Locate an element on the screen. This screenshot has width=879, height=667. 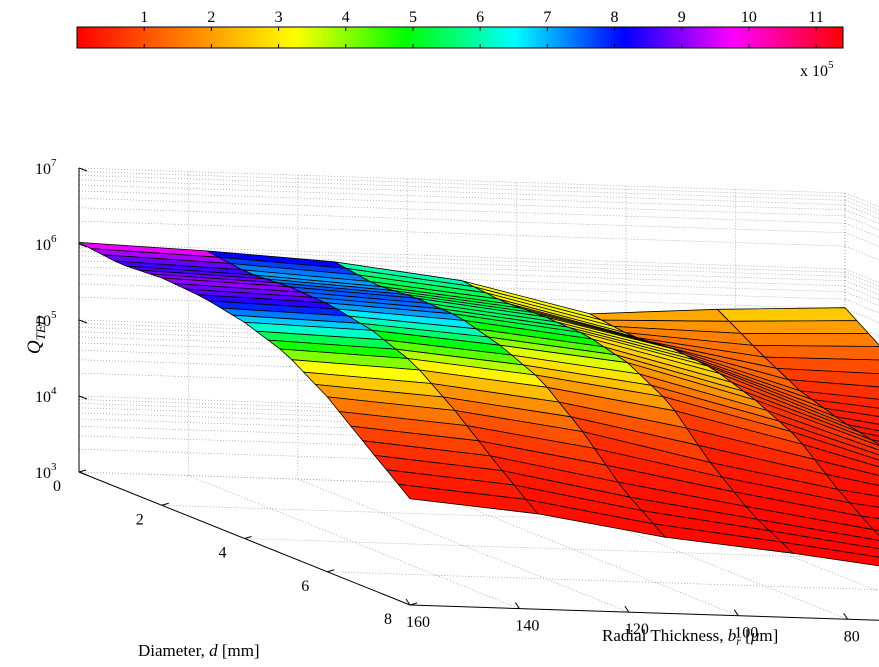
colorbar-multiplier: x 105 is located at coordinates (817, 69).